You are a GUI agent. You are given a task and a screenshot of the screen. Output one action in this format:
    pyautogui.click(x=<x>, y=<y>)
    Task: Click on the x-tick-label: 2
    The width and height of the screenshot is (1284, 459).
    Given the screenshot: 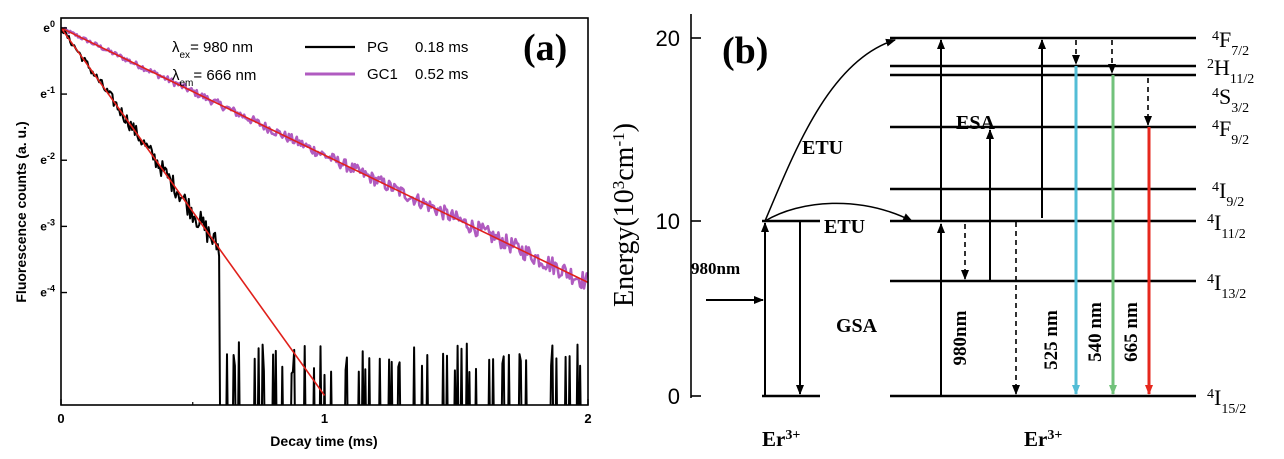 What is the action you would take?
    pyautogui.click(x=587, y=418)
    